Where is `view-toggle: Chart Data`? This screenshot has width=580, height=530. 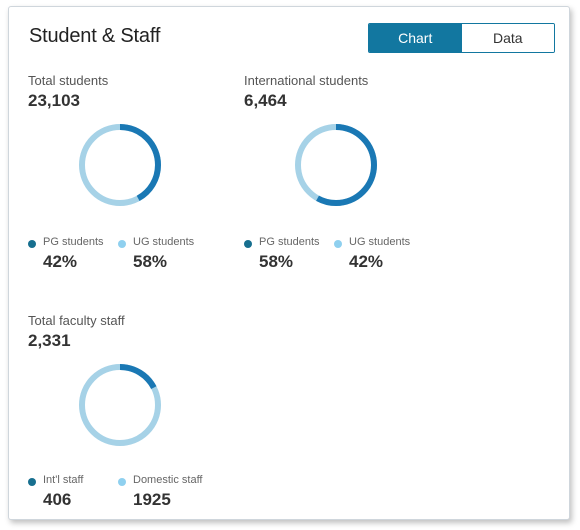 view-toggle: Chart Data is located at coordinates (461, 38).